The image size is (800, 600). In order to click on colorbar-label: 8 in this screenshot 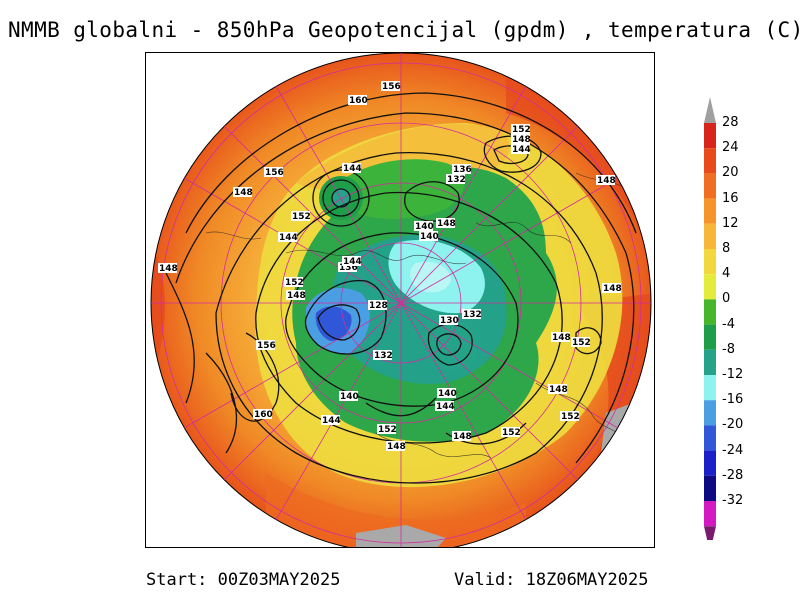, I will do `click(726, 248)`.